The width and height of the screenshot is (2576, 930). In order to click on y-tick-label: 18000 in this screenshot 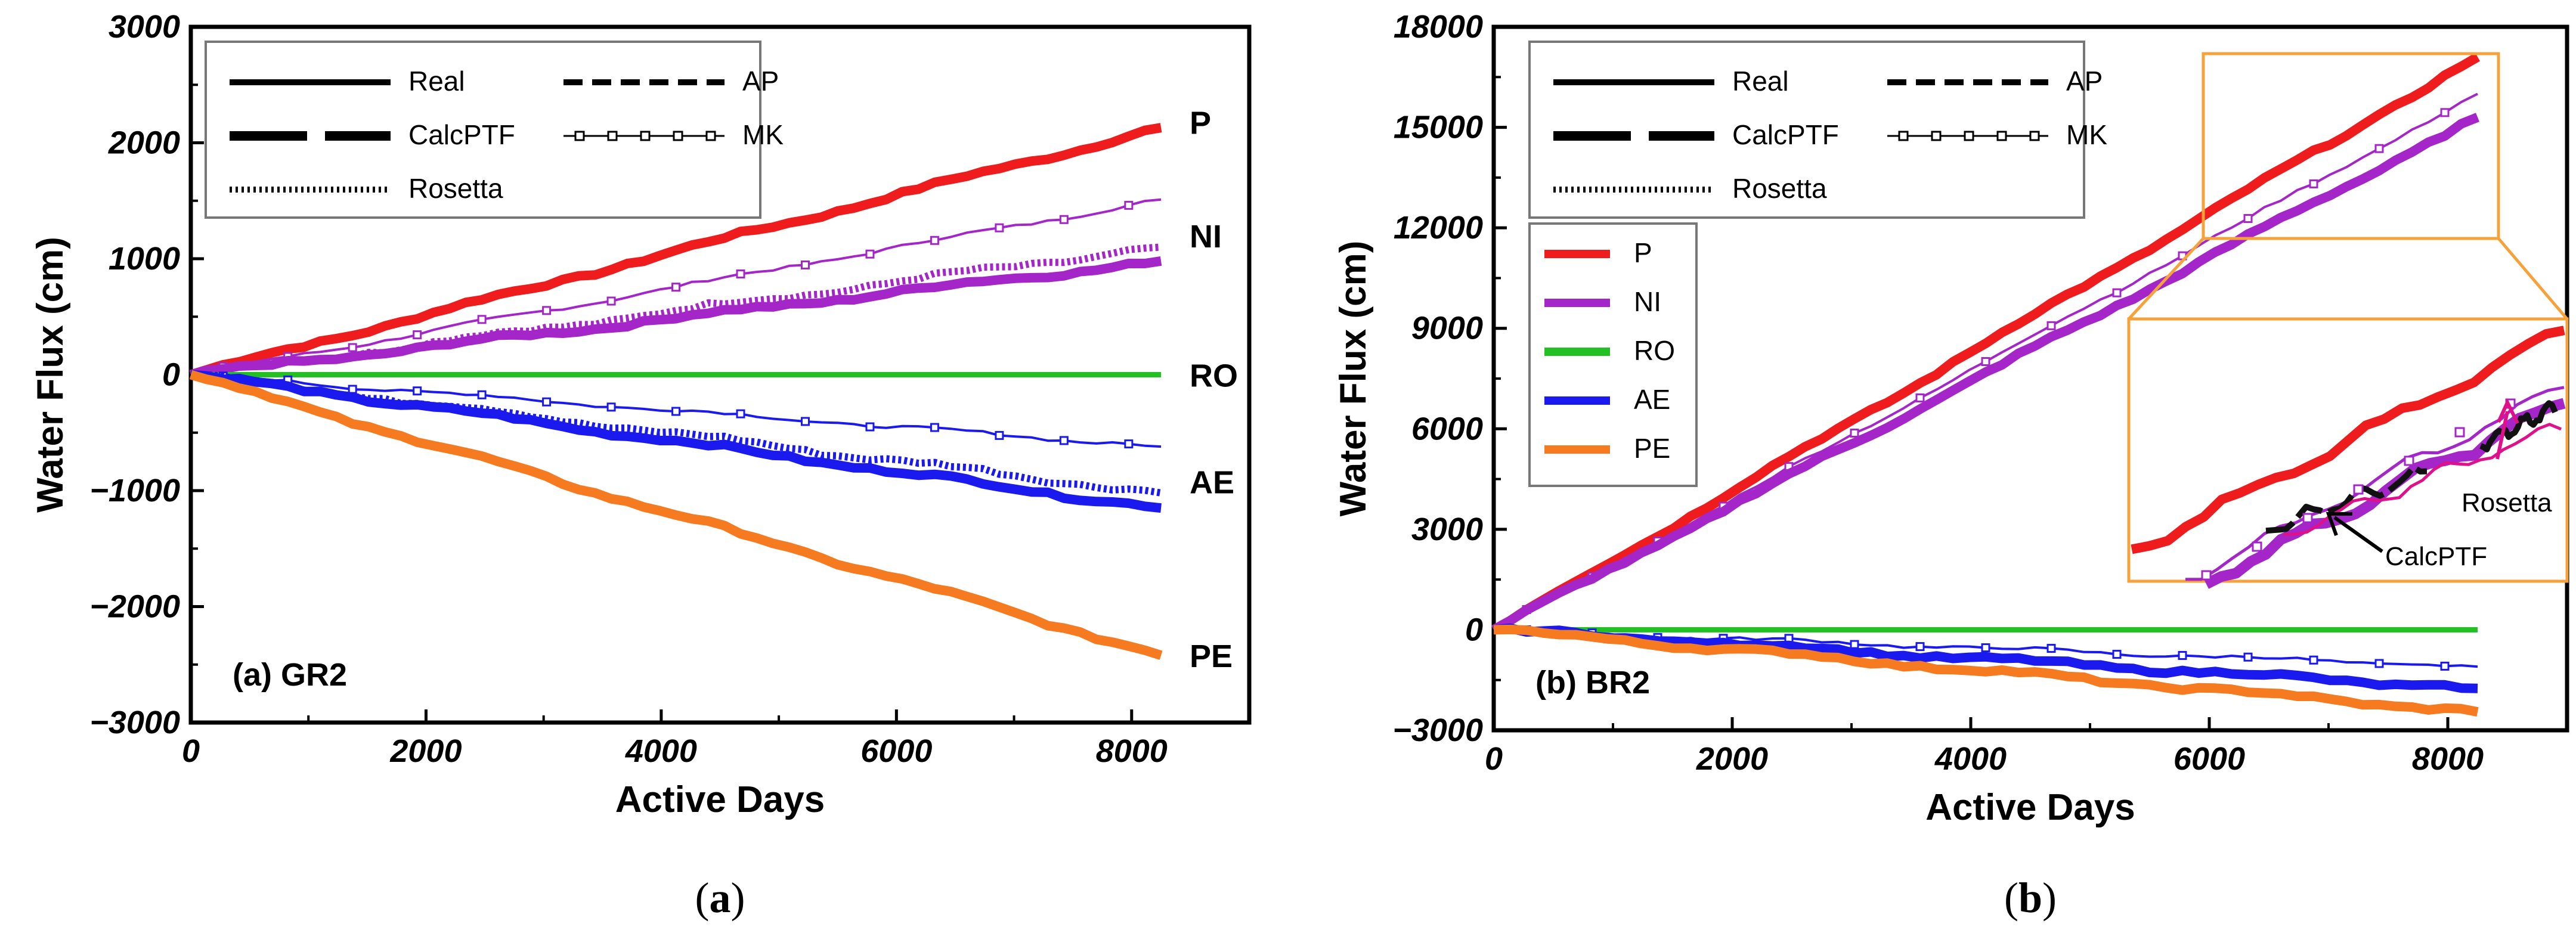, I will do `click(1438, 27)`.